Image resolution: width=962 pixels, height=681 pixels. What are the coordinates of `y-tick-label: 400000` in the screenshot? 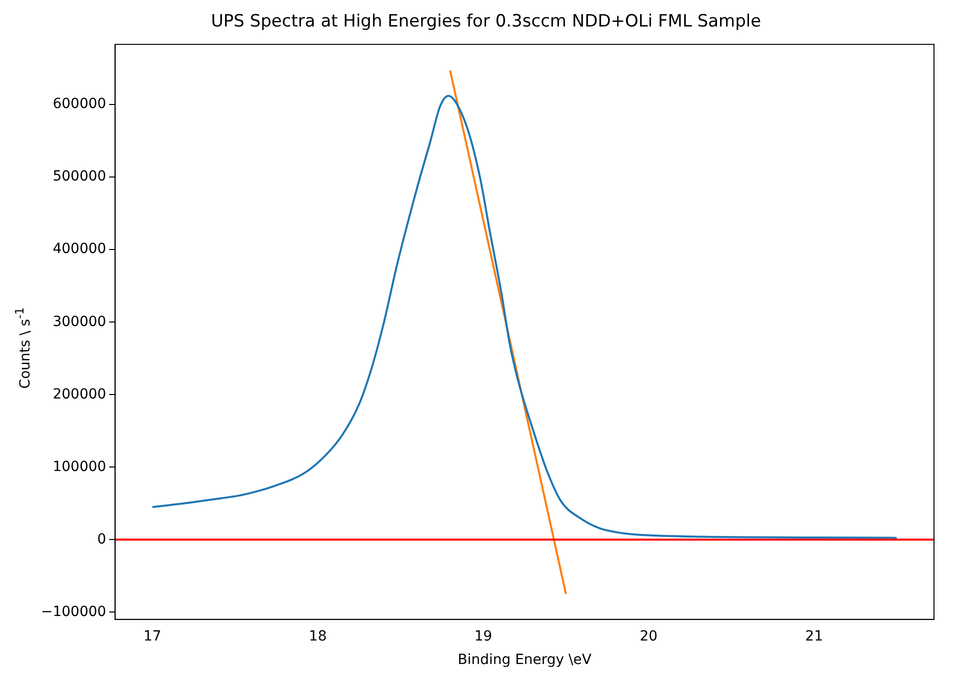 It's located at (79, 249).